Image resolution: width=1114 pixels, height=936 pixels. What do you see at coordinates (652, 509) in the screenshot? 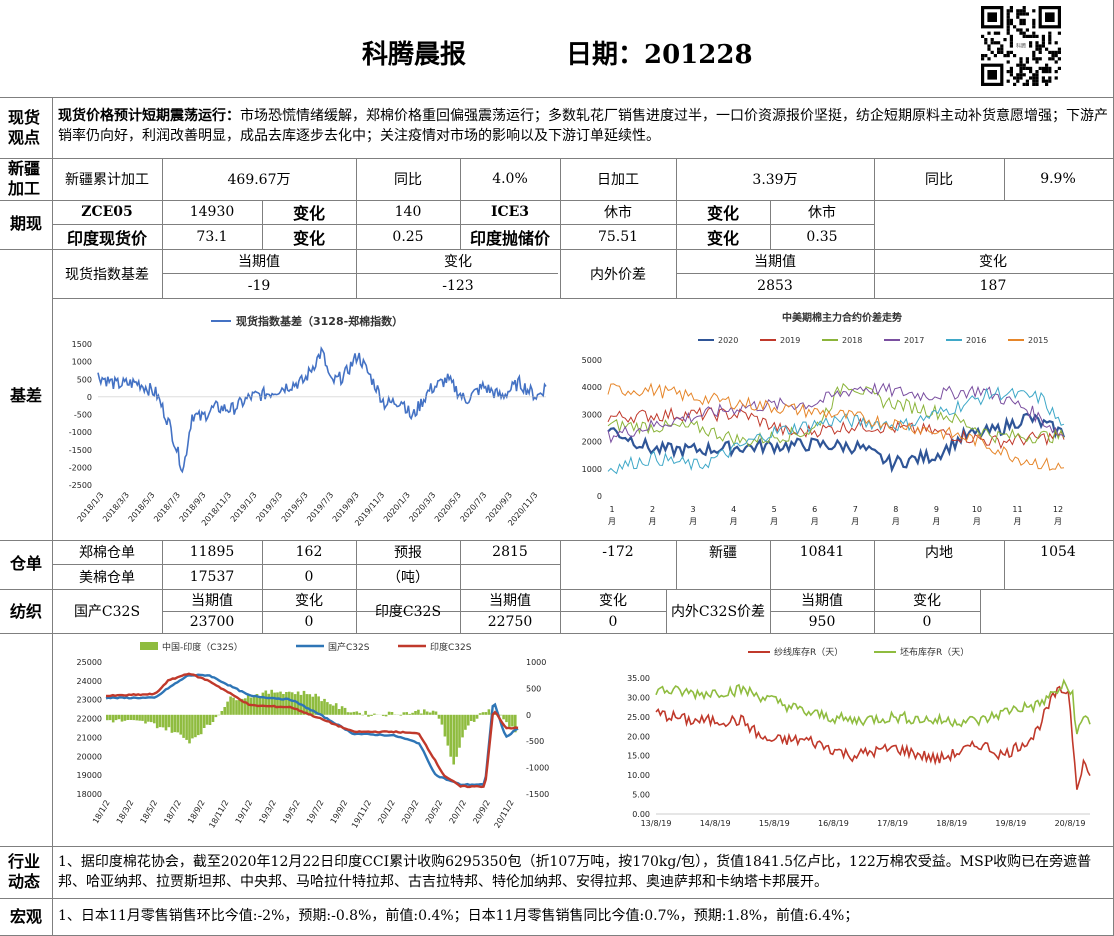
I see `chart2-x-tick: 2` at bounding box center [652, 509].